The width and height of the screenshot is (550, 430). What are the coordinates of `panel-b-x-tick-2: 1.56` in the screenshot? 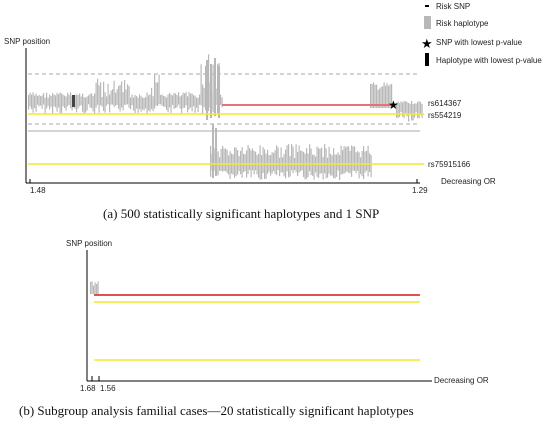 It's located at (108, 388).